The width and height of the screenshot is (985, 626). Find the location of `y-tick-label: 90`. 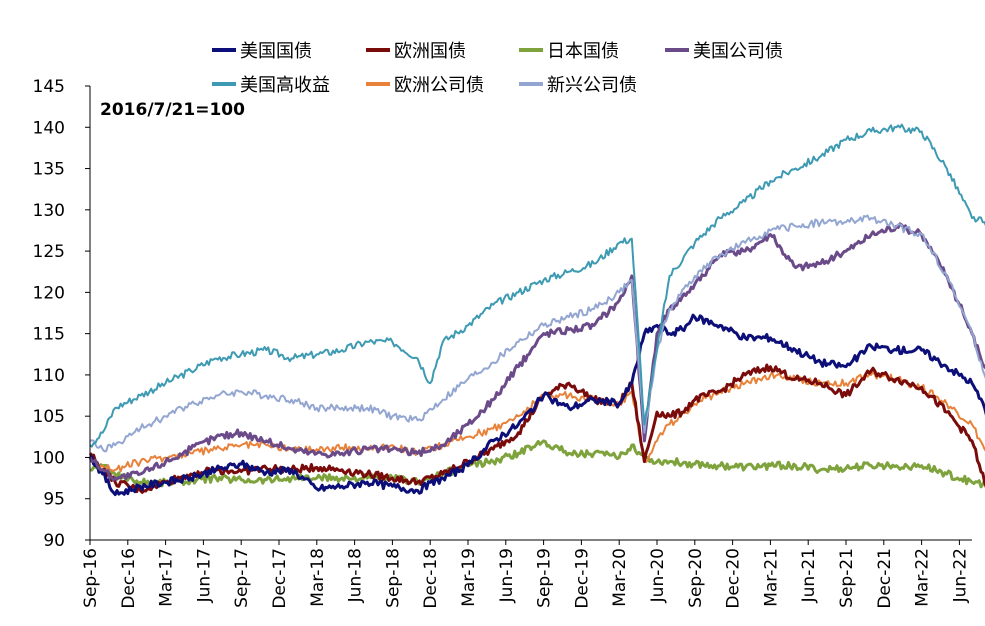

y-tick-label: 90 is located at coordinates (54, 541).